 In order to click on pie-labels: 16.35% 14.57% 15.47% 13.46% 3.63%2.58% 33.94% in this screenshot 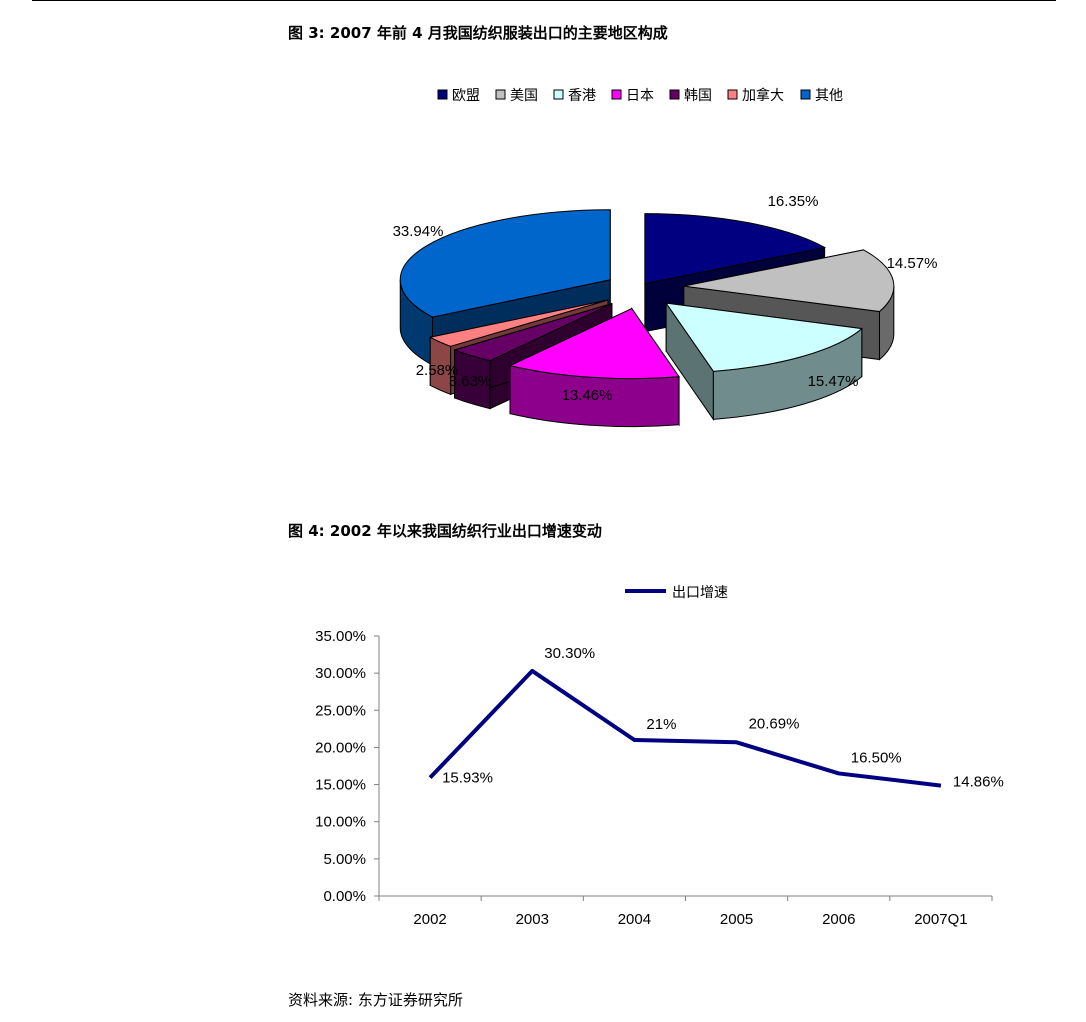, I will do `click(665, 298)`.